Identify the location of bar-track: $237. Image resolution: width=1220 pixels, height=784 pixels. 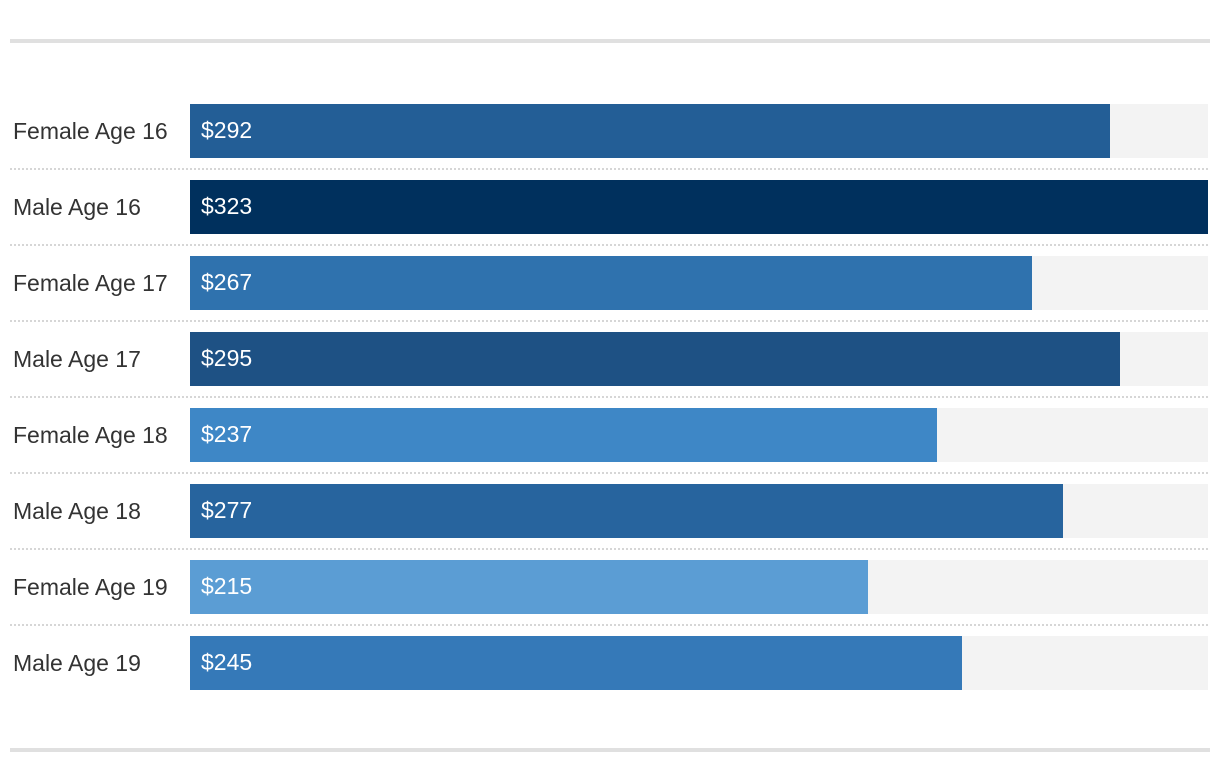
(699, 435).